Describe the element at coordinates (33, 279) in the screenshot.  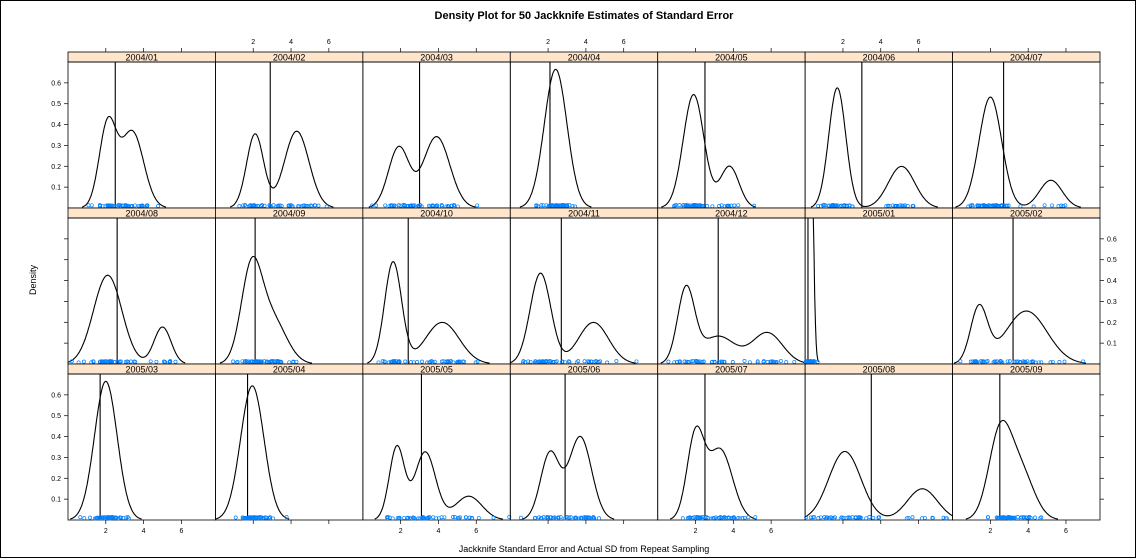
I see `y-axis-label: Density` at that location.